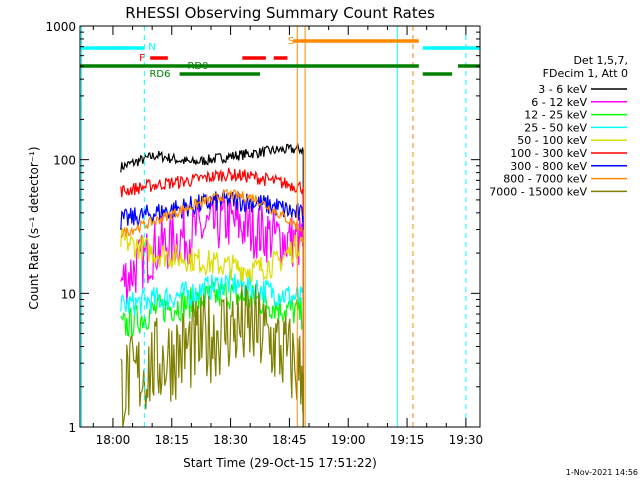 This screenshot has height=480, width=640. What do you see at coordinates (552, 140) in the screenshot?
I see `legend-entry-label: 50 - 100 keV` at bounding box center [552, 140].